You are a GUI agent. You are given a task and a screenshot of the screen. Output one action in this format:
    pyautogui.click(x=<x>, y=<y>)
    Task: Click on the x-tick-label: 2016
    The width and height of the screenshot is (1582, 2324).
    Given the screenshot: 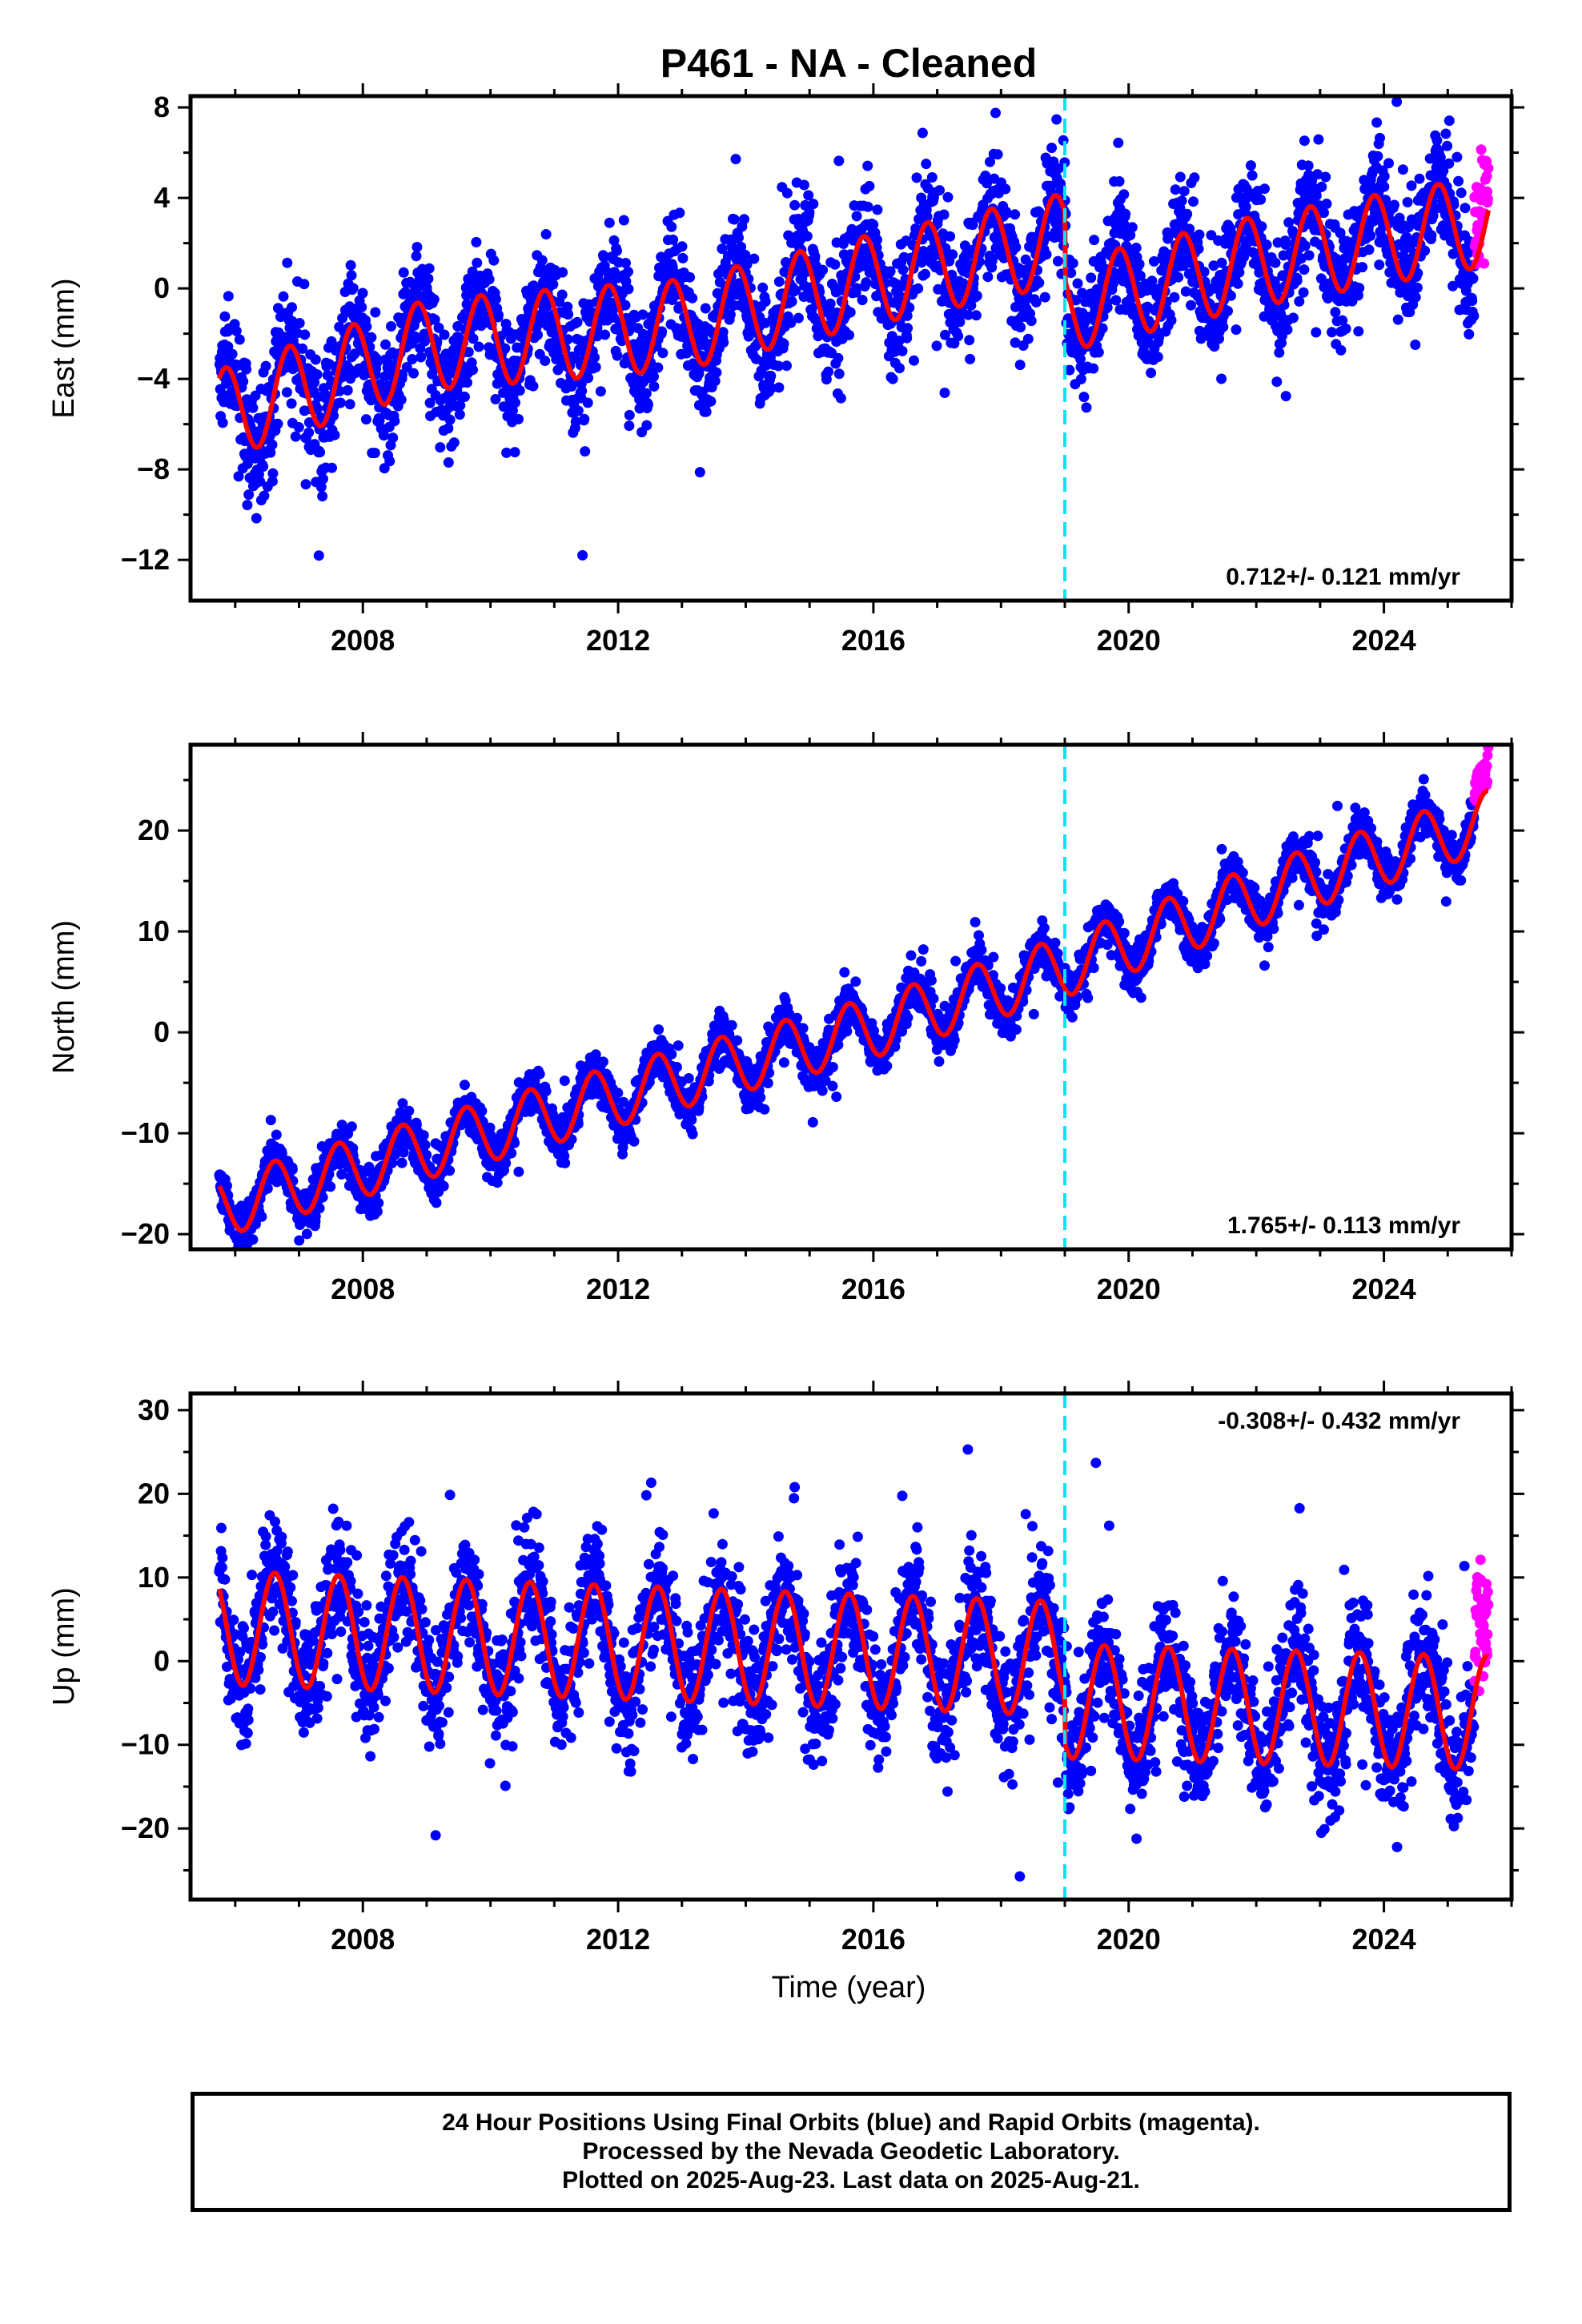 What is the action you would take?
    pyautogui.click(x=873, y=640)
    